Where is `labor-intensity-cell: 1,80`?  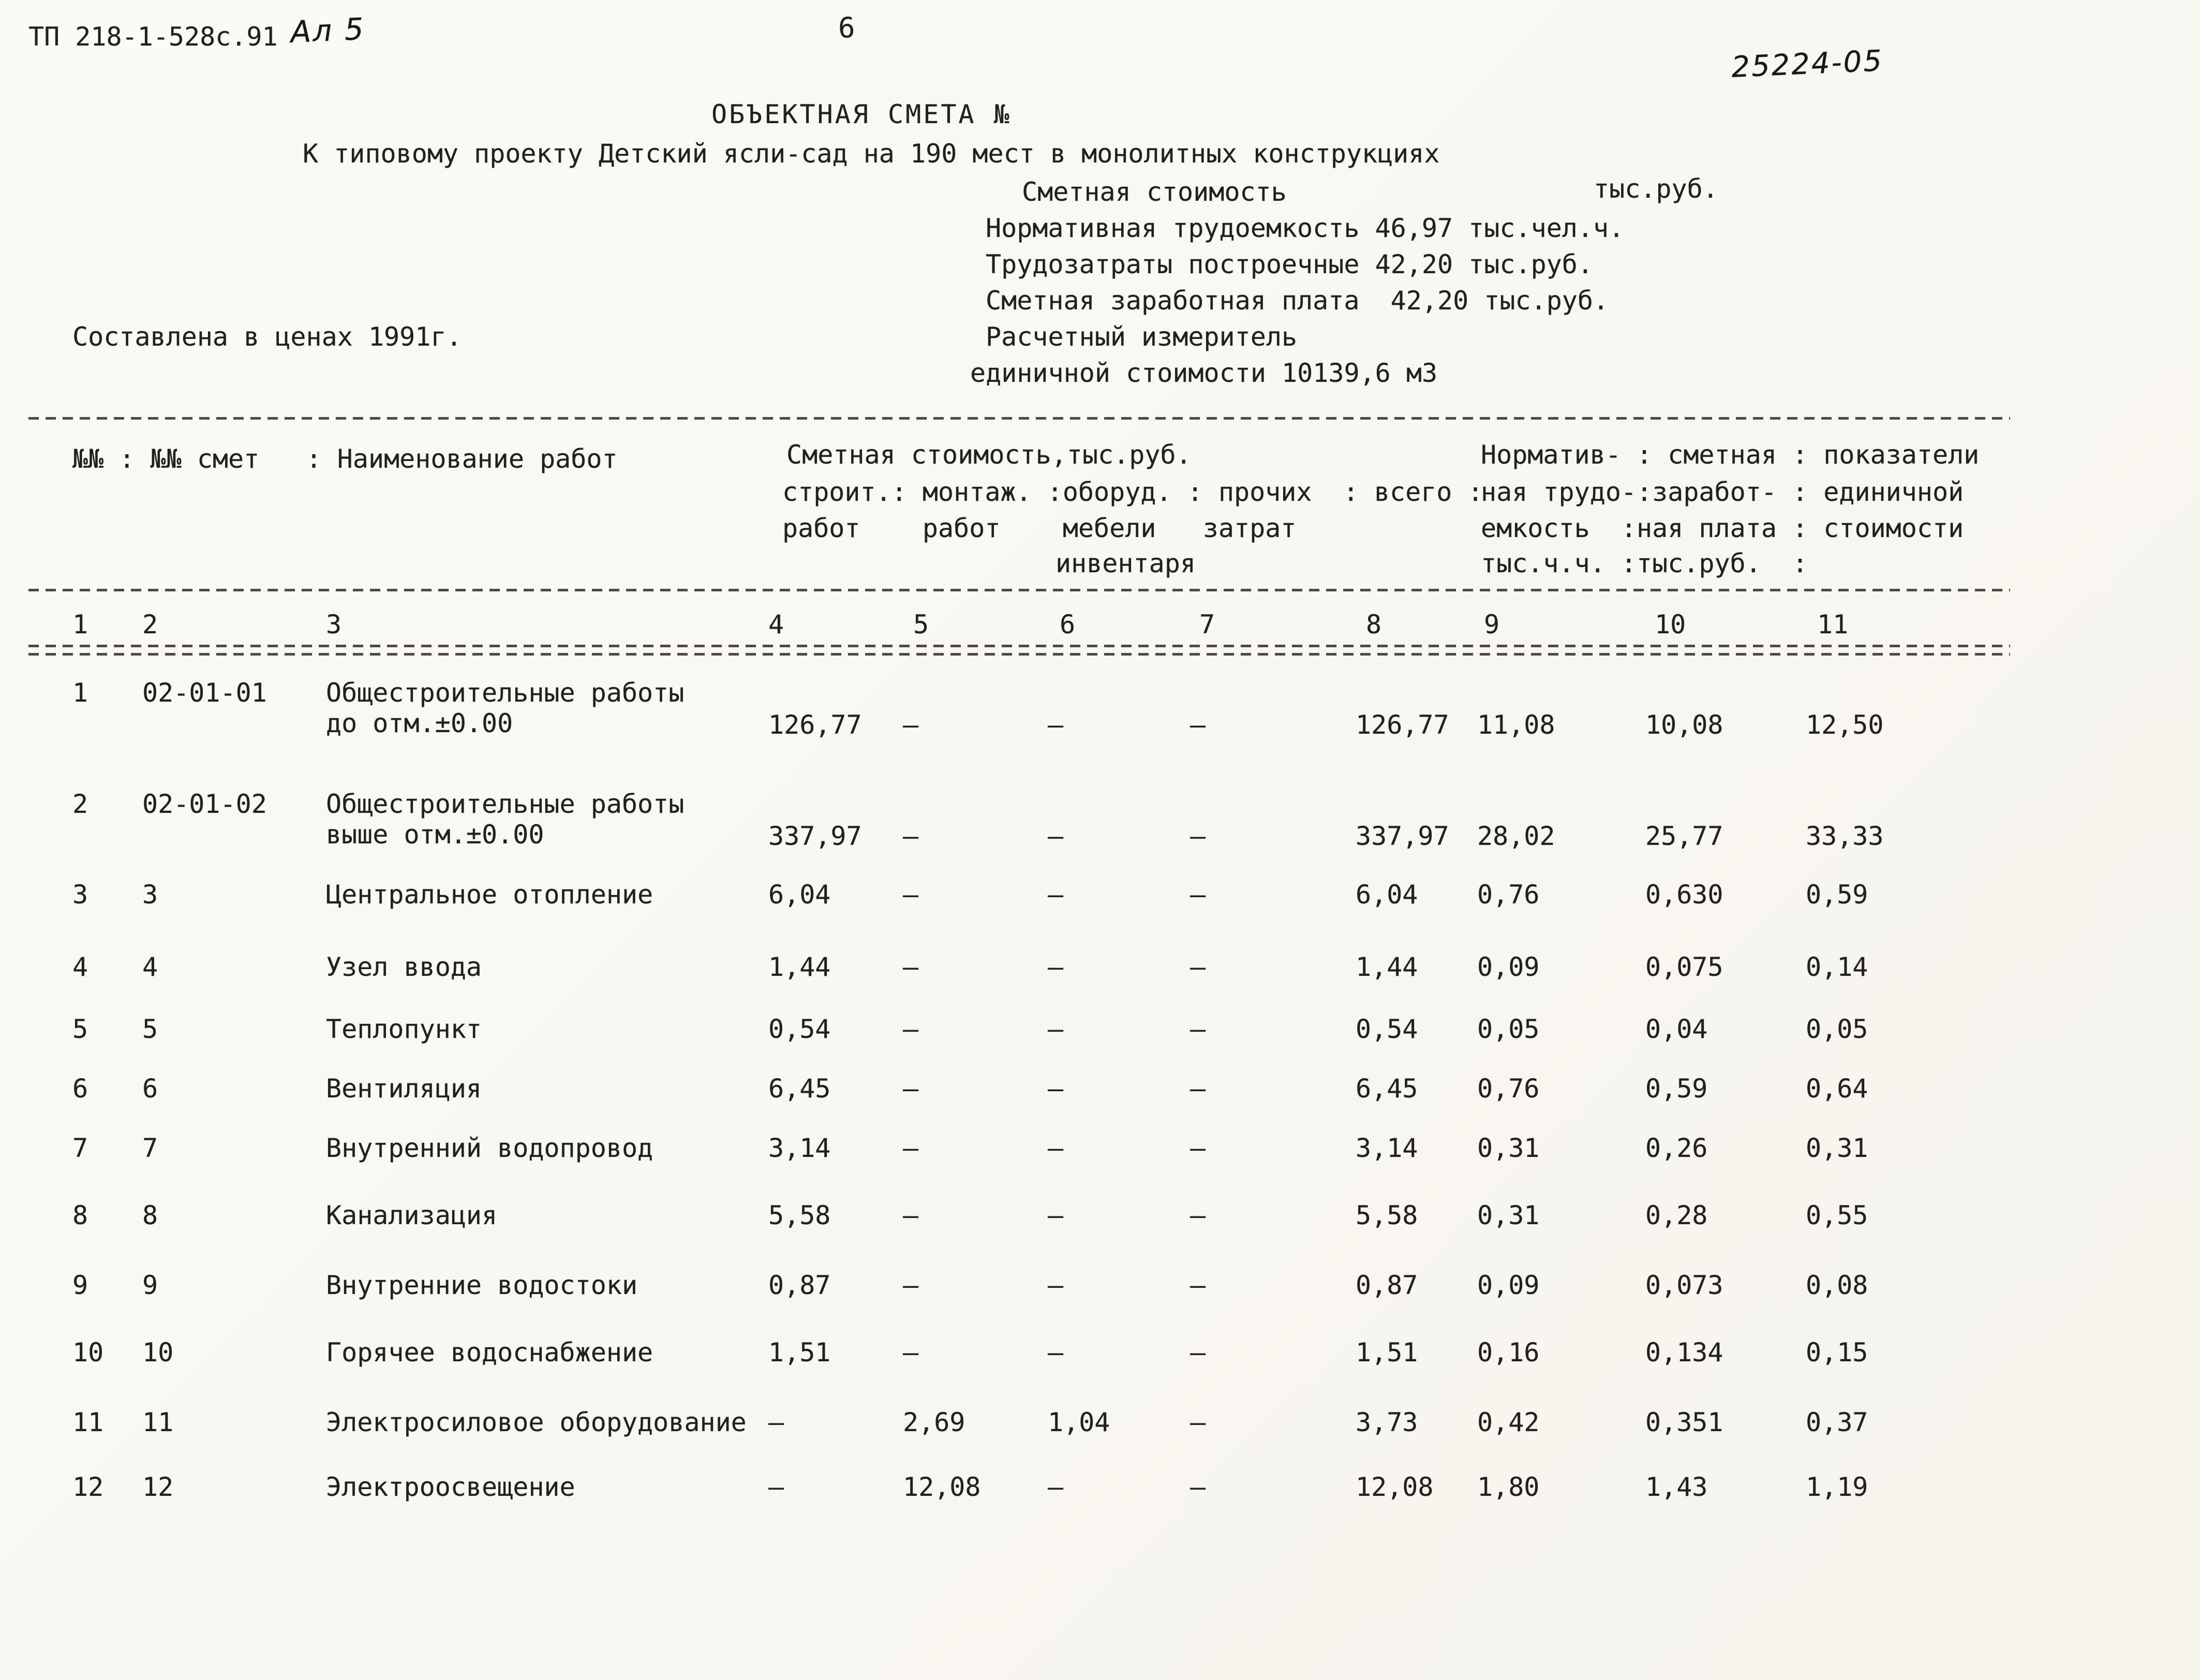
labor-intensity-cell: 1,80 is located at coordinates (1508, 1487).